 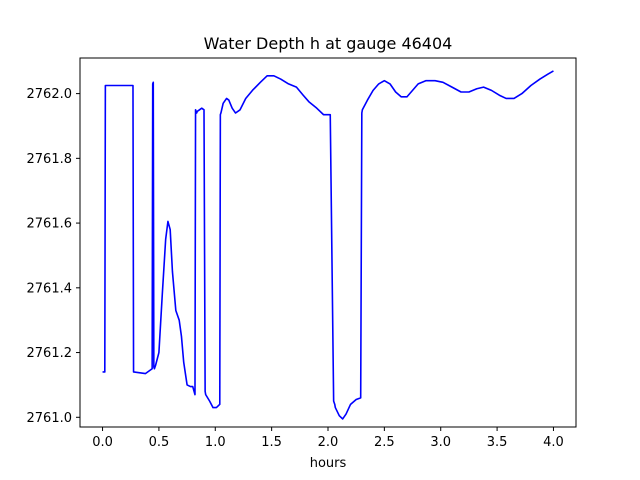 I want to click on y-tick-label: 2761.0, so click(x=50, y=418).